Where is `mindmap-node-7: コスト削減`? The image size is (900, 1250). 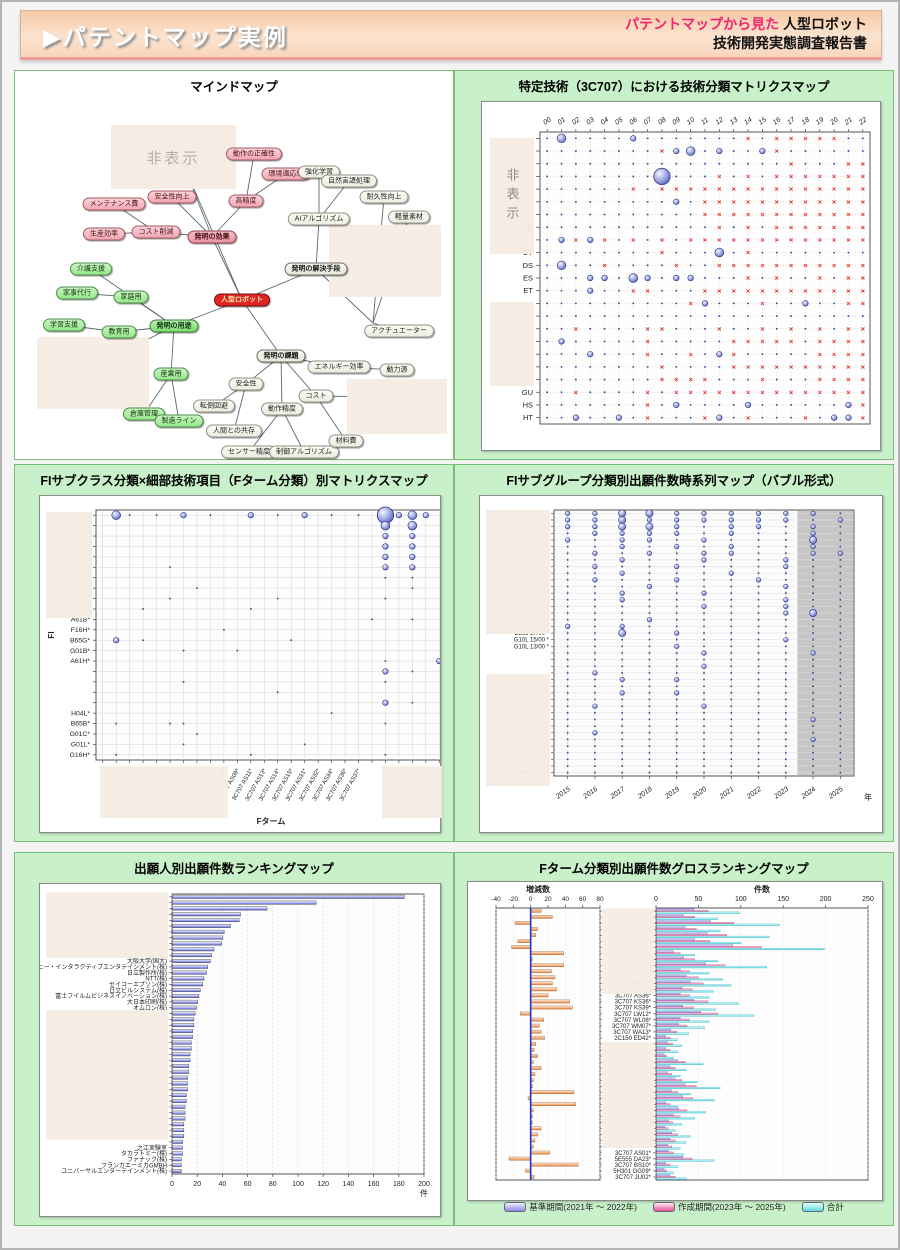
mindmap-node-7: コスト削減 is located at coordinates (156, 232).